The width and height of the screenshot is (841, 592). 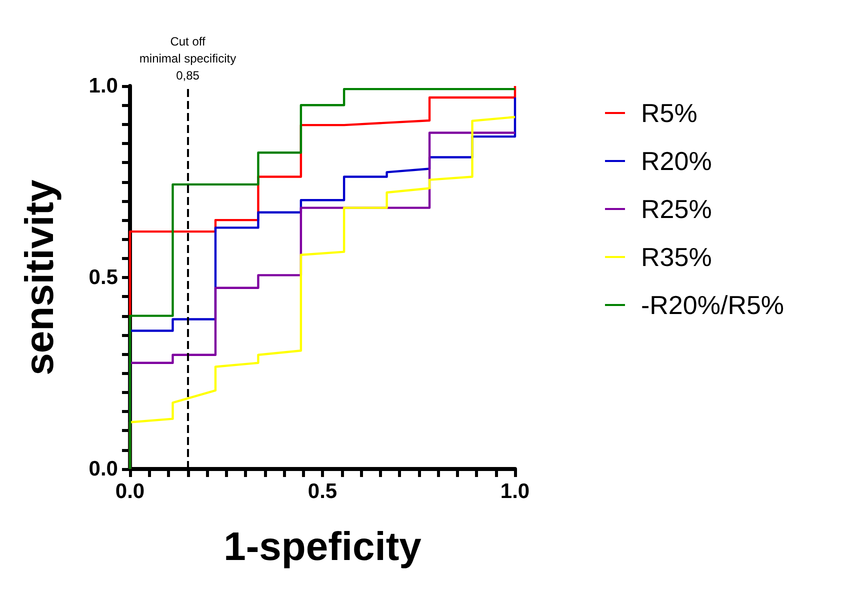 I want to click on y-tick-label: 1.0, so click(x=103, y=86).